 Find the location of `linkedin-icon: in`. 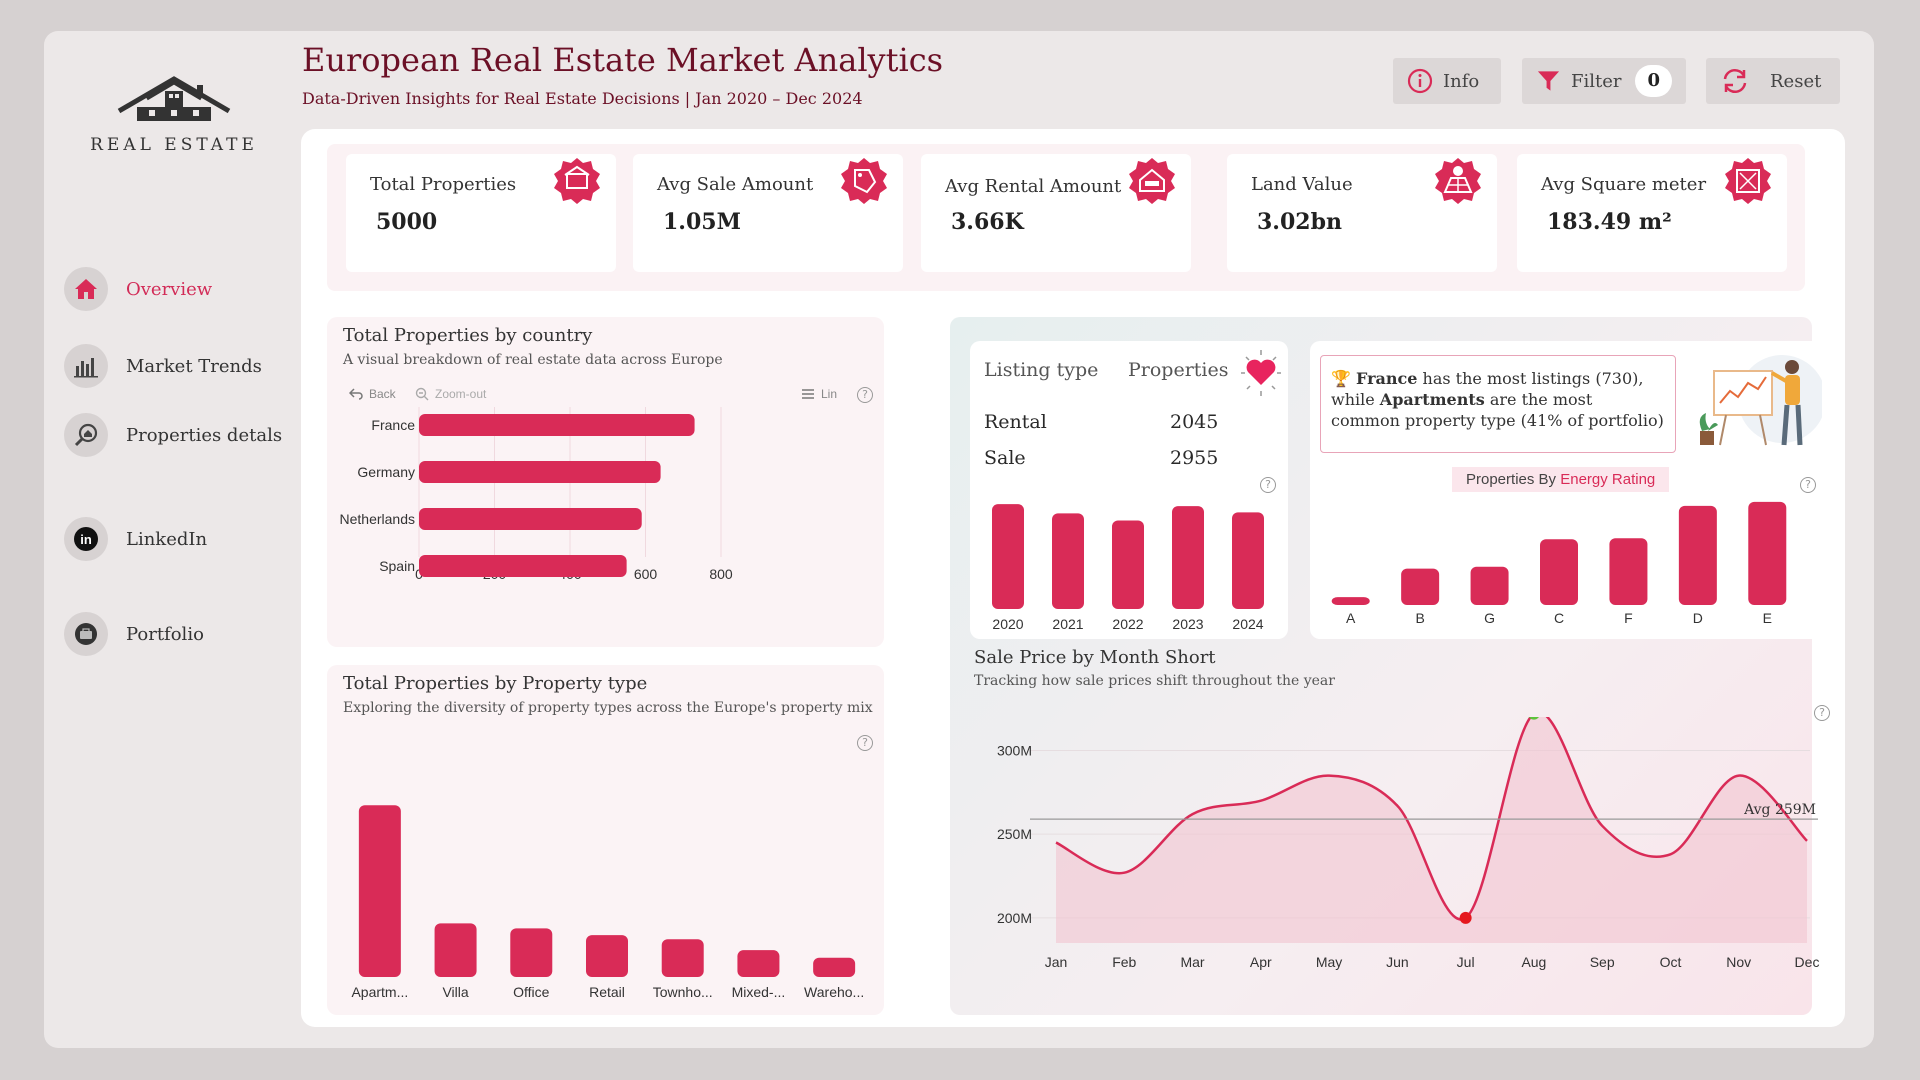

linkedin-icon: in is located at coordinates (86, 539).